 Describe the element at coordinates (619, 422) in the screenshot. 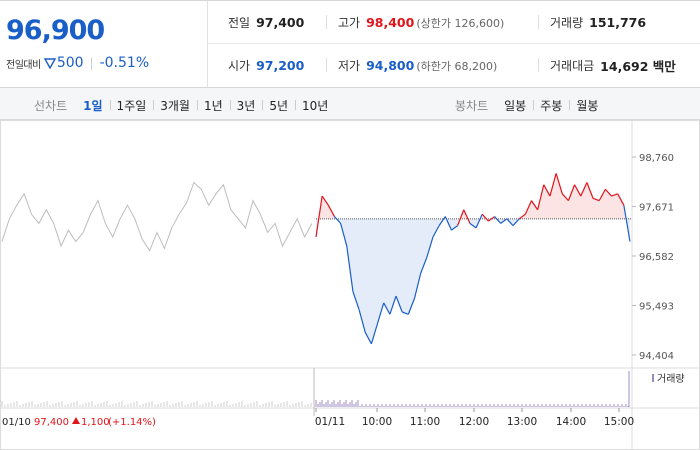

I see `x-tick-label: 15:00` at that location.